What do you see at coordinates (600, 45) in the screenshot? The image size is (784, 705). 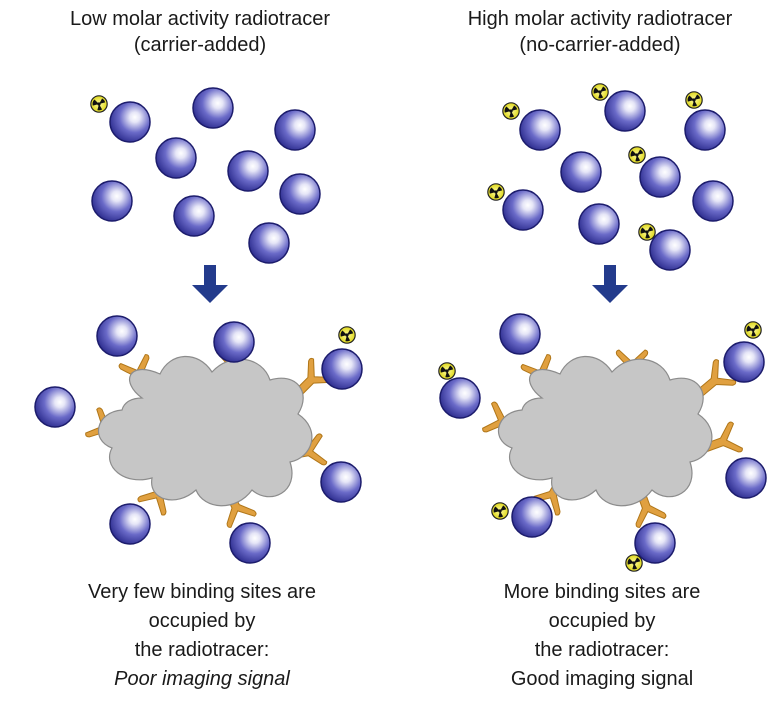 I see `right-title-line2: (no-carrier-added)` at bounding box center [600, 45].